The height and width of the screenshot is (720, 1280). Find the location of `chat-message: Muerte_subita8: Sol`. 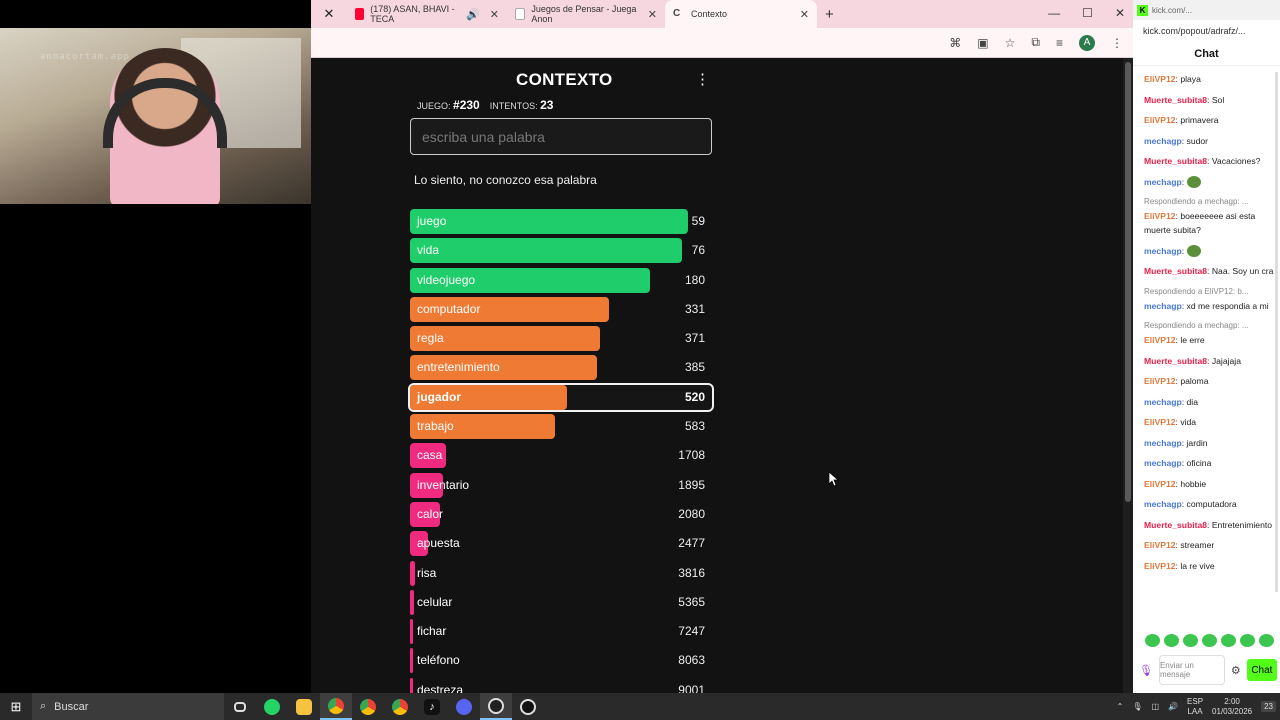

chat-message: Muerte_subita8: Sol is located at coordinates (1209, 100).